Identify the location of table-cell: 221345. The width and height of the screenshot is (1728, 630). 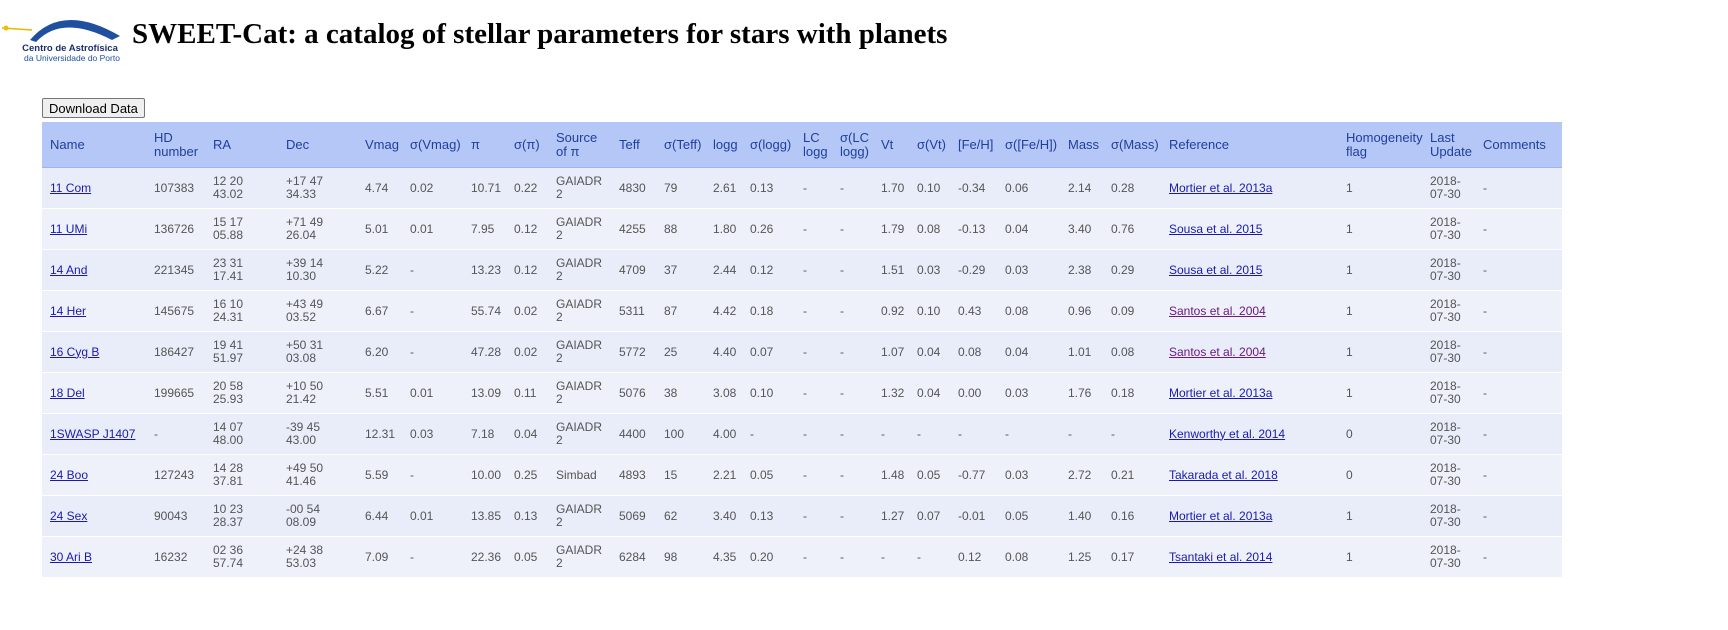
(175, 270).